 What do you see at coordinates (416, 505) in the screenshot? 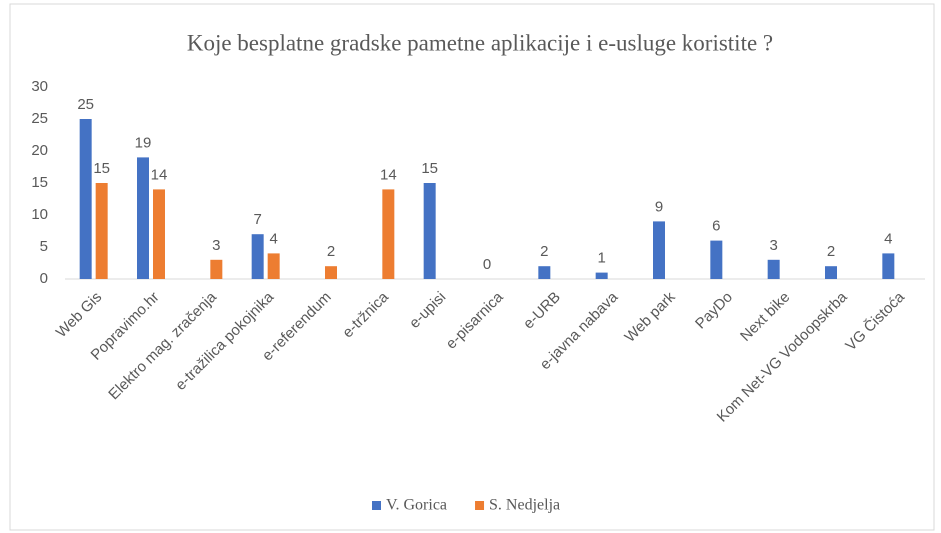
I see `legend-label: V. Gorica` at bounding box center [416, 505].